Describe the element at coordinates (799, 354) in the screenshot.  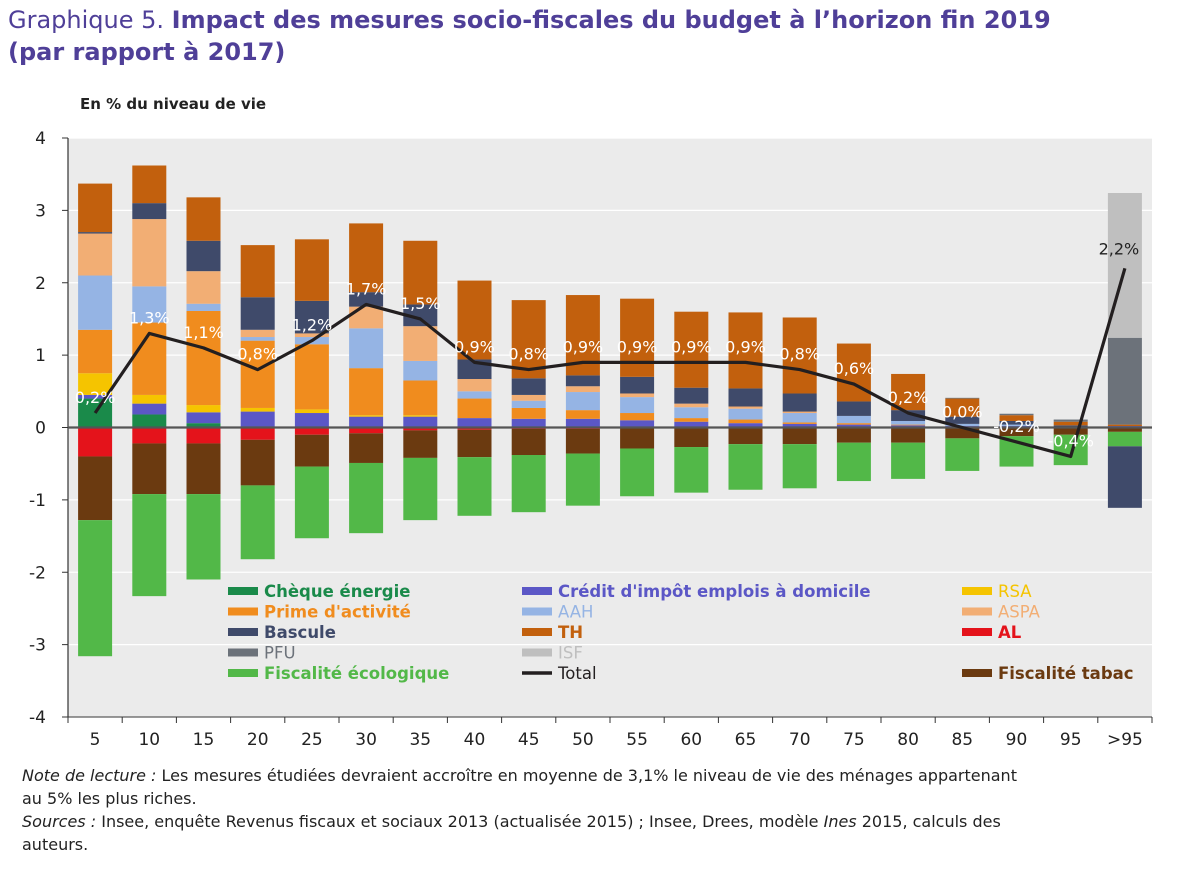
I see `total-data-label: 0,8%` at that location.